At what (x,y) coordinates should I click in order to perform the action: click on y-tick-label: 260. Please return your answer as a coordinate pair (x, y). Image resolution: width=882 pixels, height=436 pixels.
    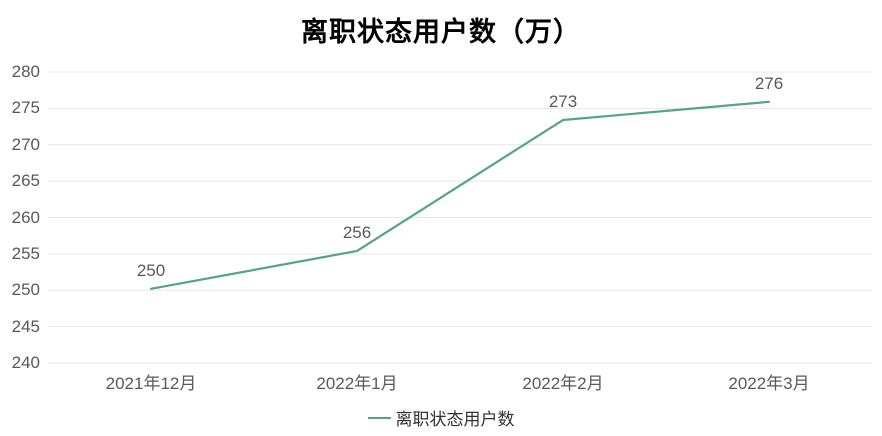
    Looking at the image, I should click on (25, 217).